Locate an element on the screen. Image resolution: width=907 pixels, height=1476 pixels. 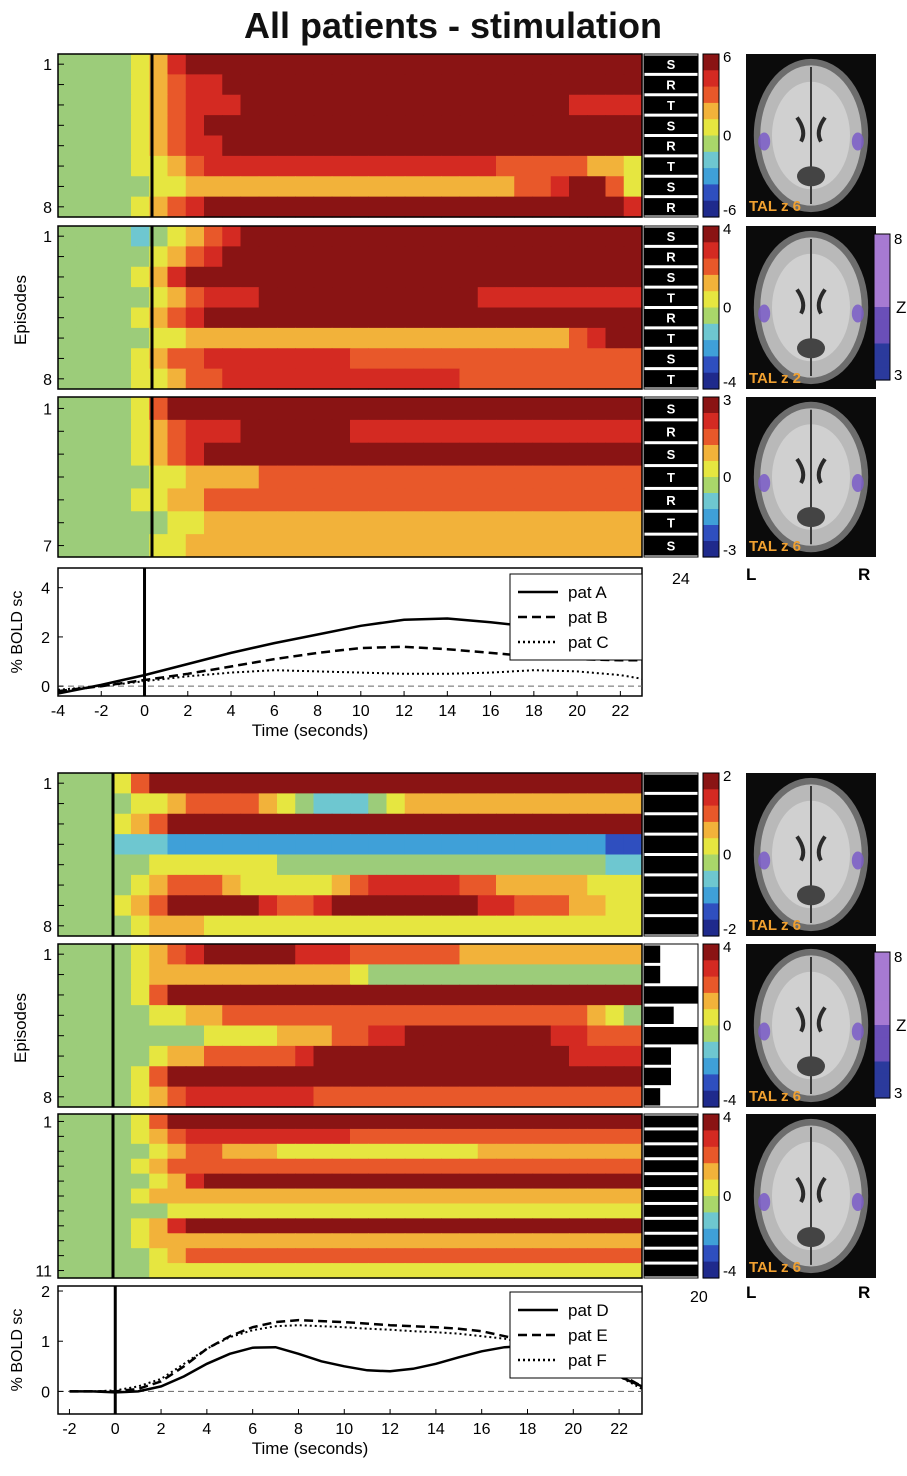
colorbar-tick-label: -4 is located at coordinates (729, 382).